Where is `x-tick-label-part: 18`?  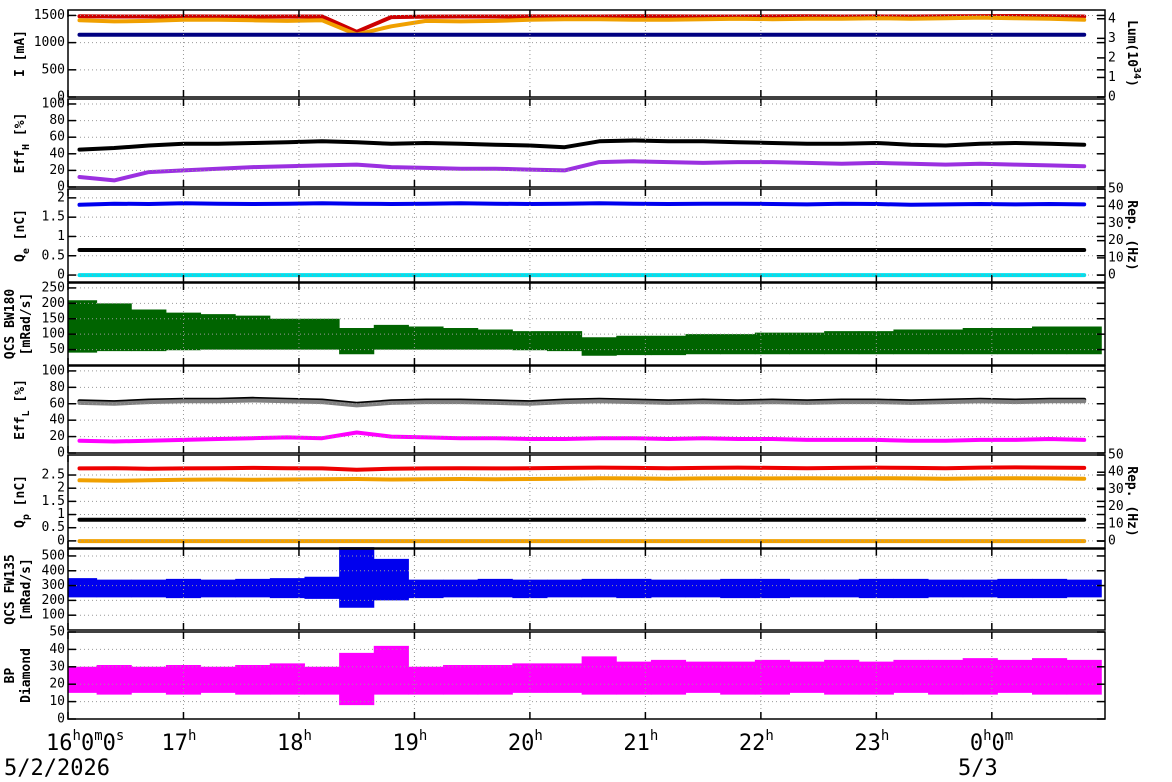 x-tick-label-part: 18 is located at coordinates (290, 743).